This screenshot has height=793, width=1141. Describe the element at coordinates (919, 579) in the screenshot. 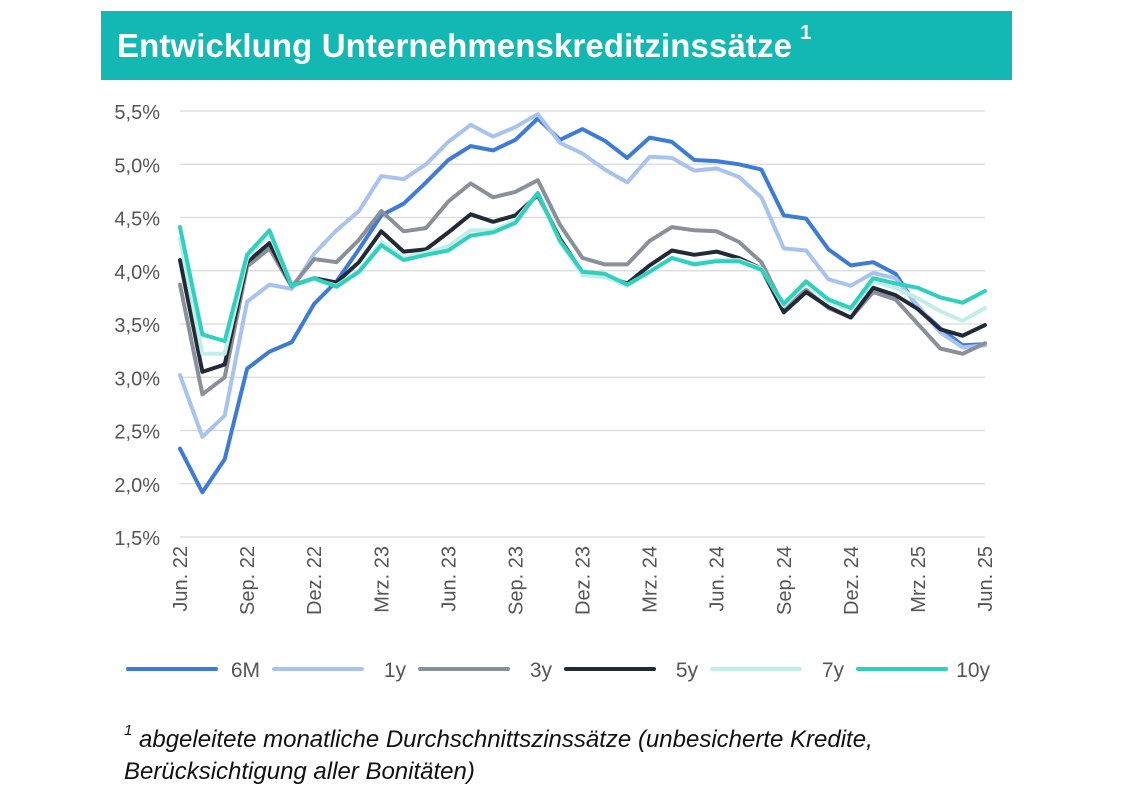

I see `x-tick-label: Mrz. 25` at that location.